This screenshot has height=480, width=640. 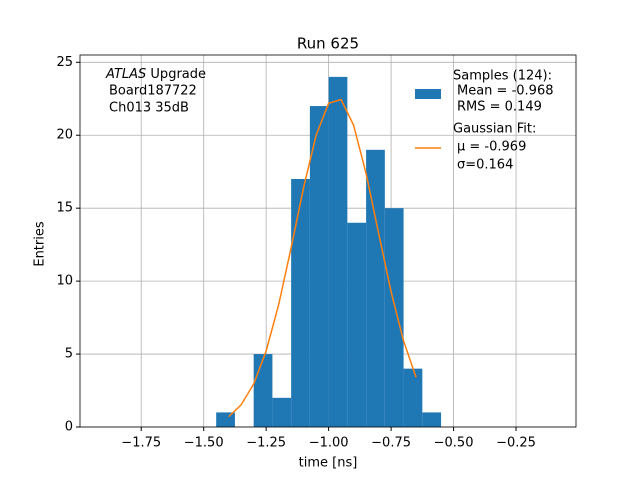 I want to click on y-axis-label: Entries, so click(x=40, y=244).